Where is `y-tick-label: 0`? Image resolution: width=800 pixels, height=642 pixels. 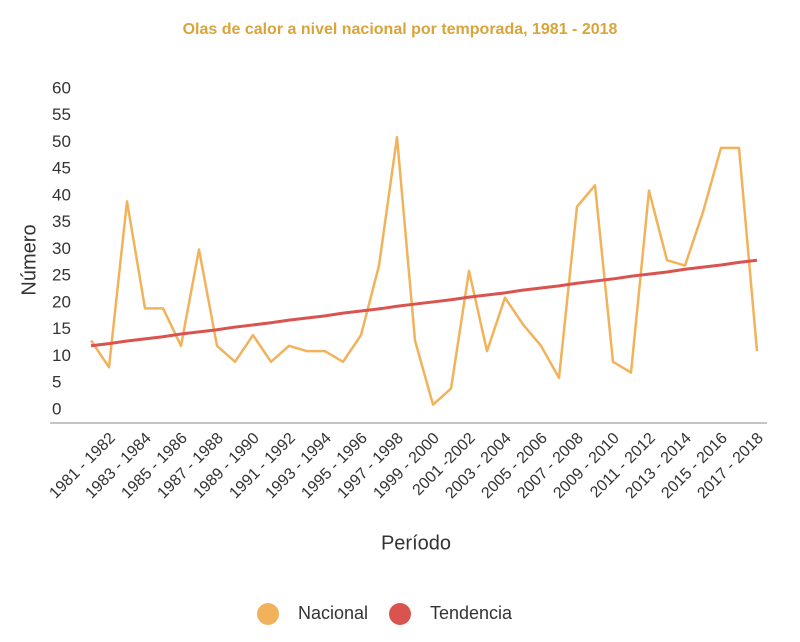 y-tick-label: 0 is located at coordinates (56, 408).